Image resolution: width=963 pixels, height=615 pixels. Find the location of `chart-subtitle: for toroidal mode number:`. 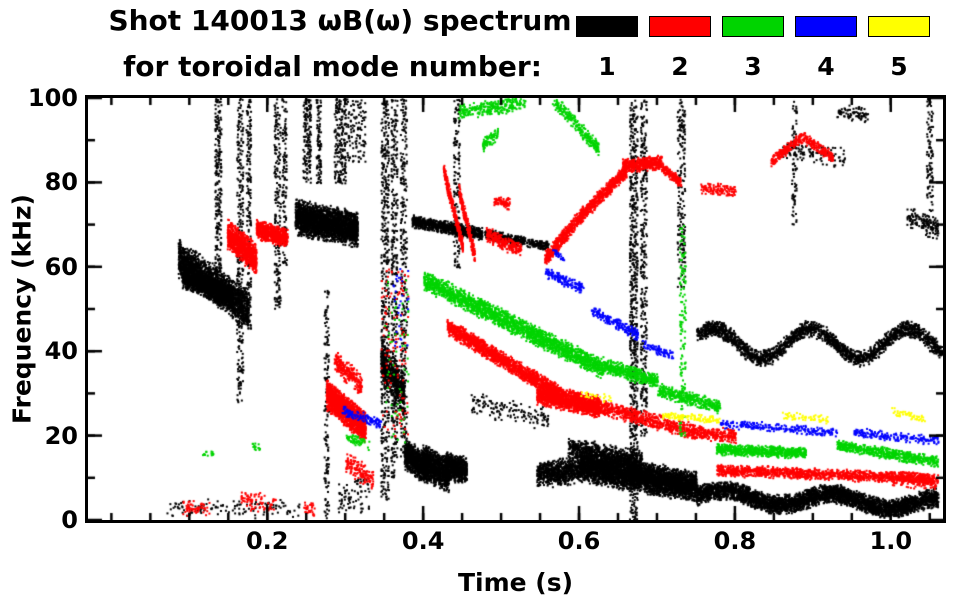

chart-subtitle: for toroidal mode number: is located at coordinates (332, 66).